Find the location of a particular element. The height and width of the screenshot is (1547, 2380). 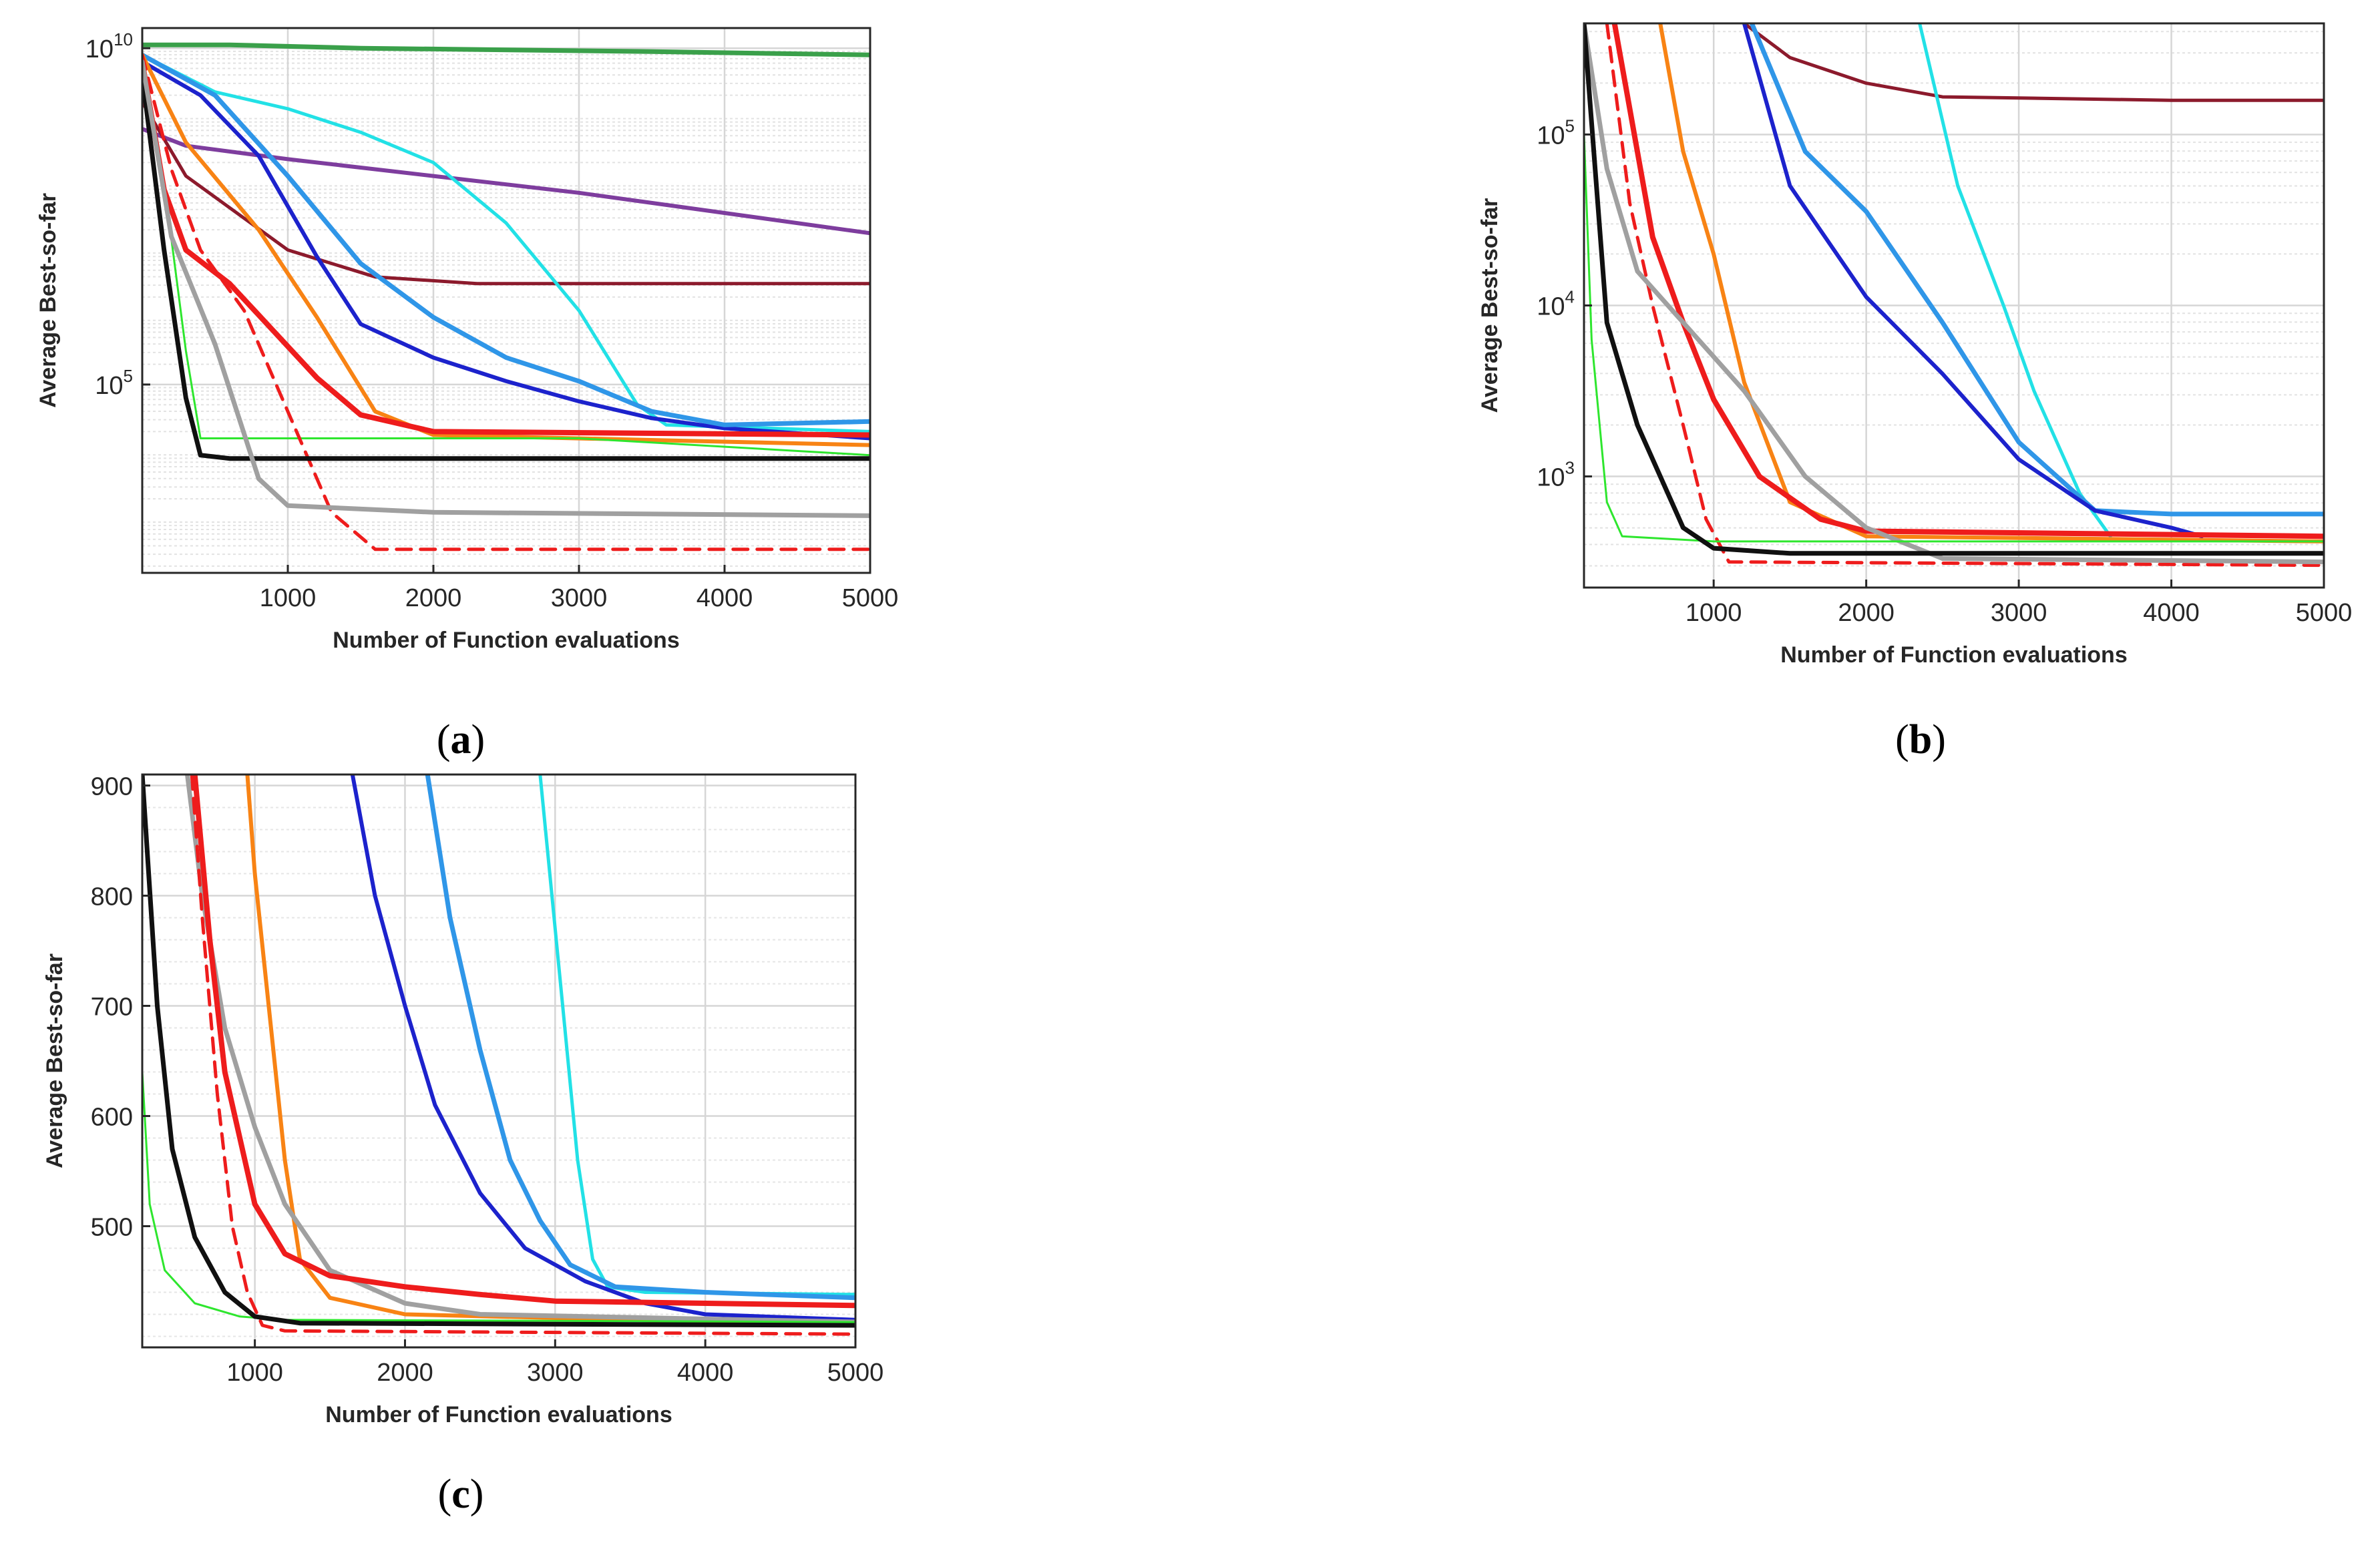

grid-c is located at coordinates (498, 1061).